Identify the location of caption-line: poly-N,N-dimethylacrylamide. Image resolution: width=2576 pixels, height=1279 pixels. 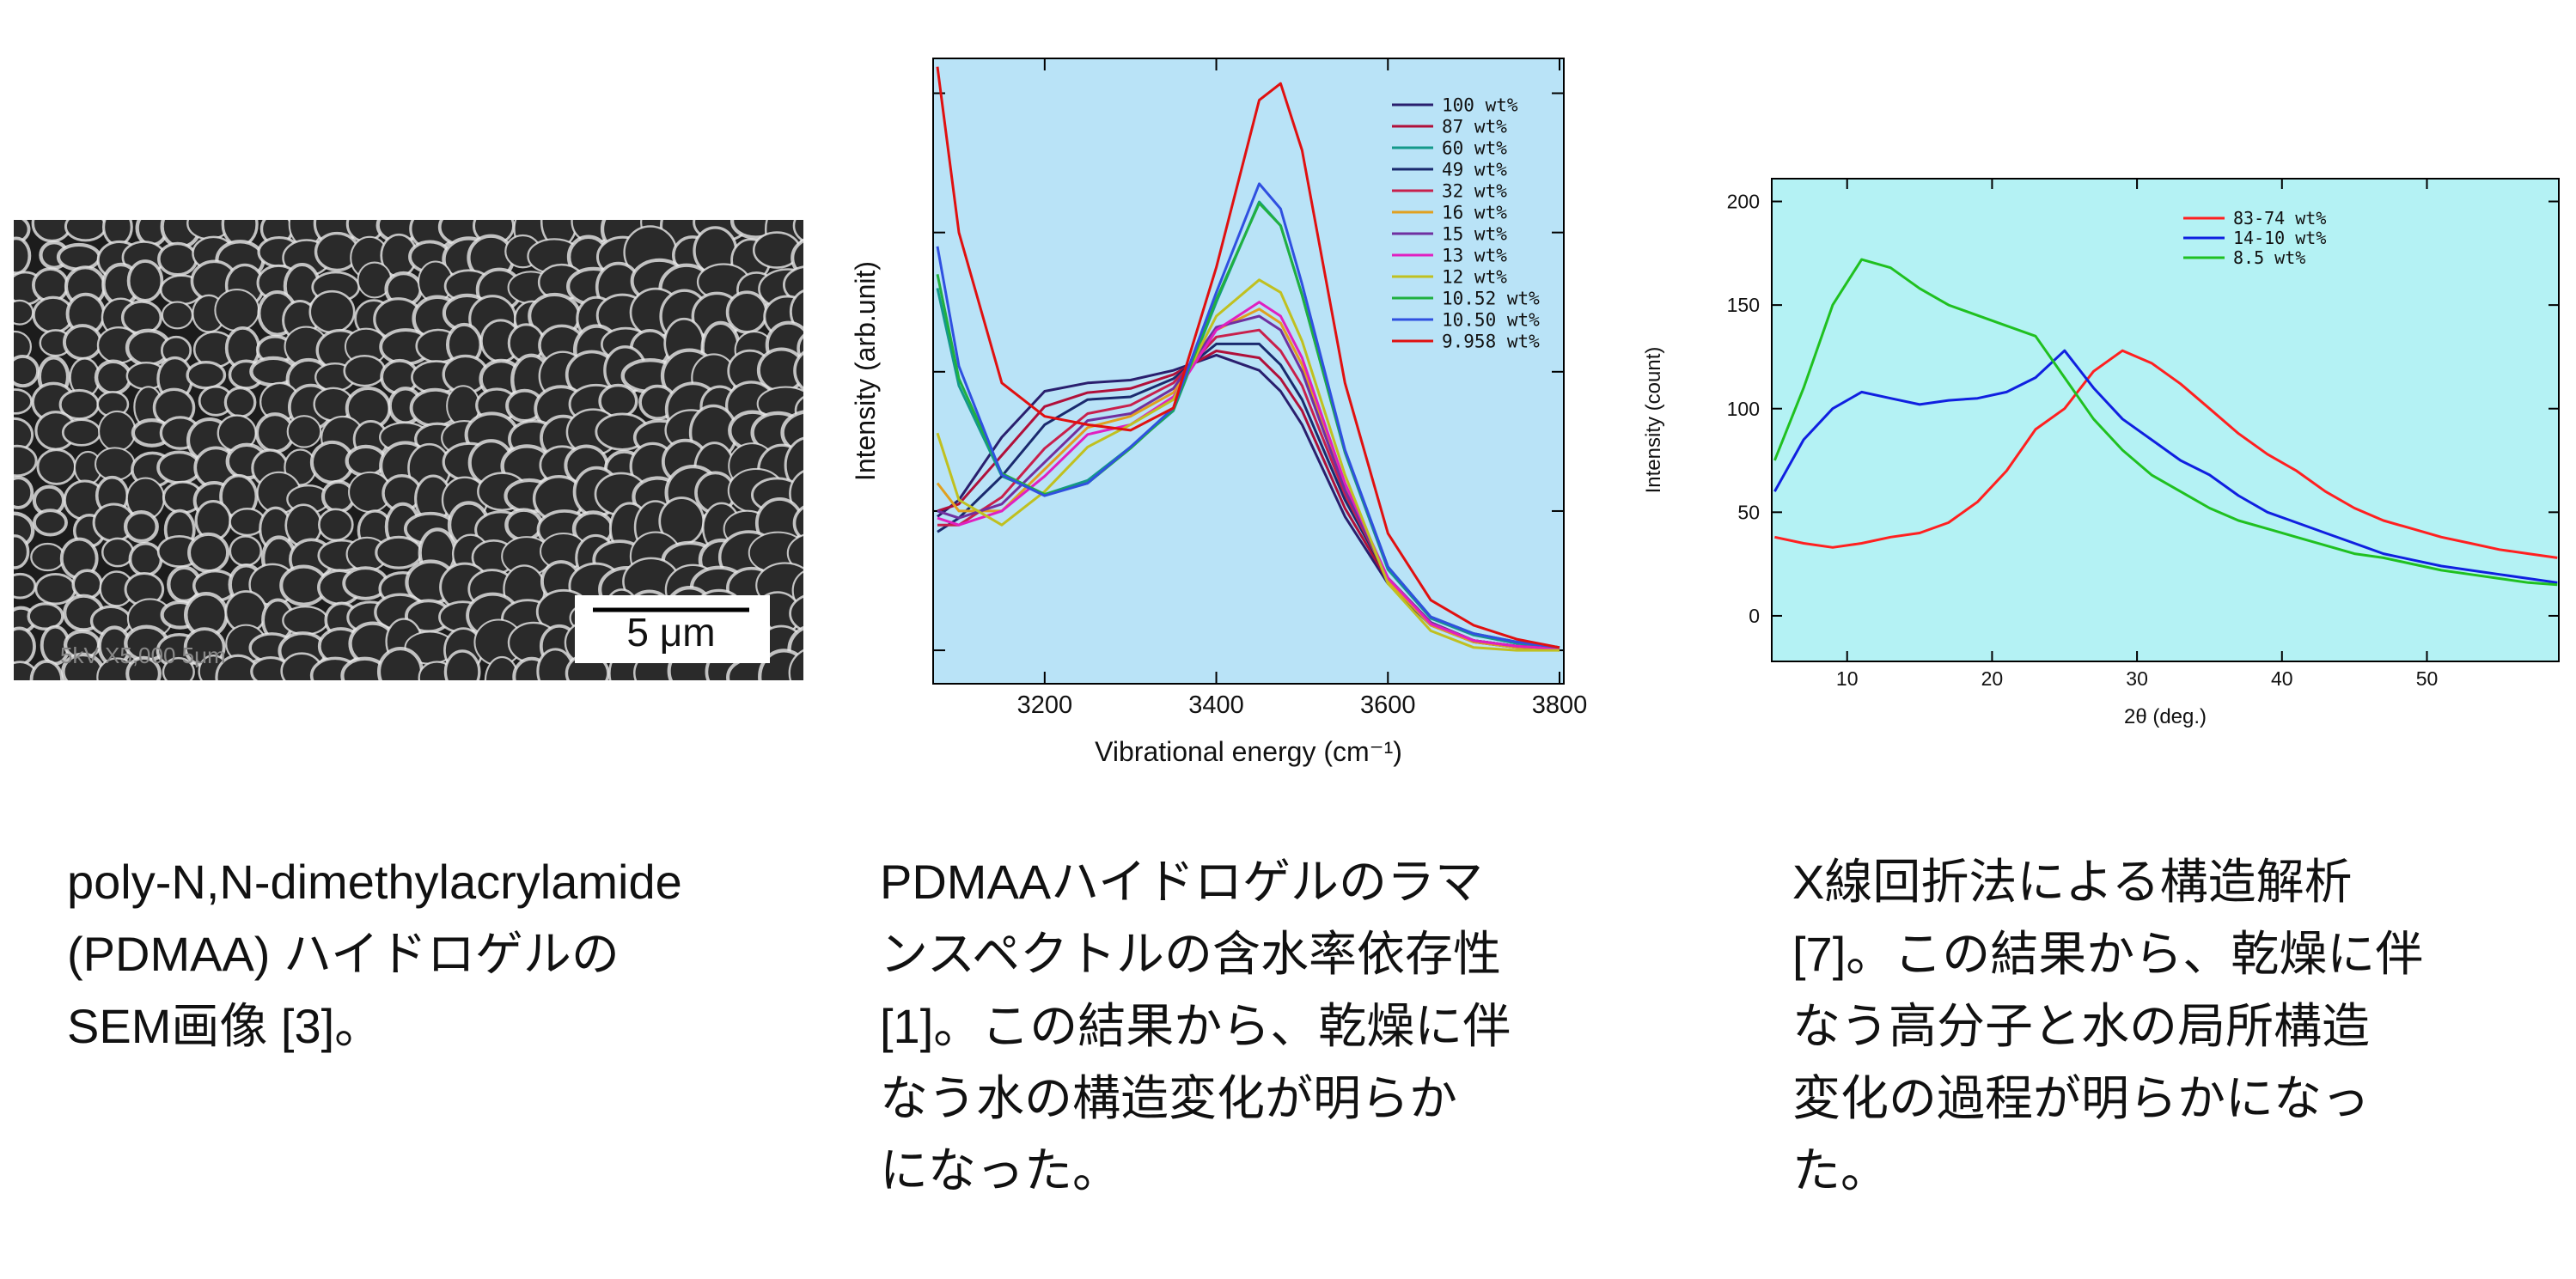
(374, 882).